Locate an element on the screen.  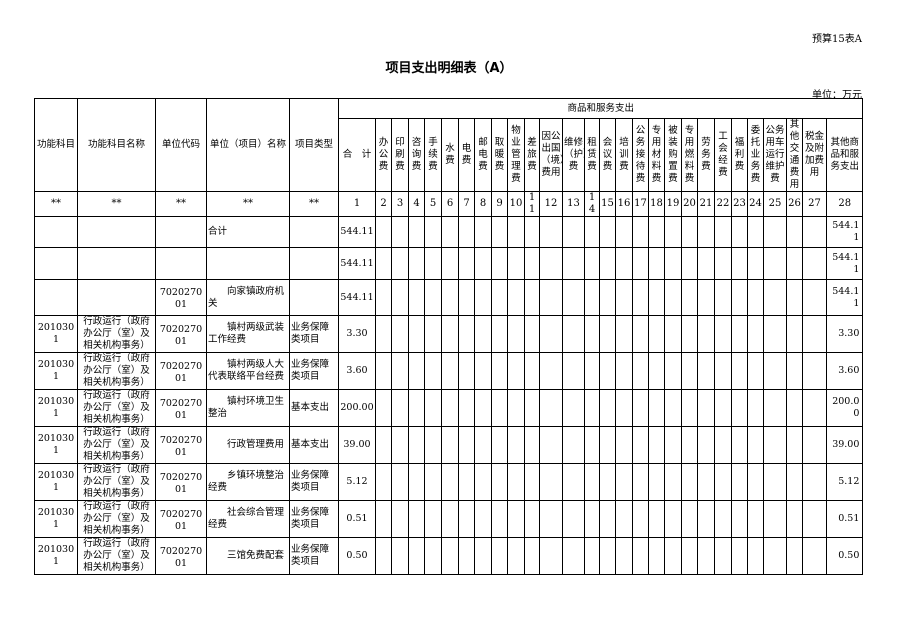
column-header: 福利费 is located at coordinates (739, 155).